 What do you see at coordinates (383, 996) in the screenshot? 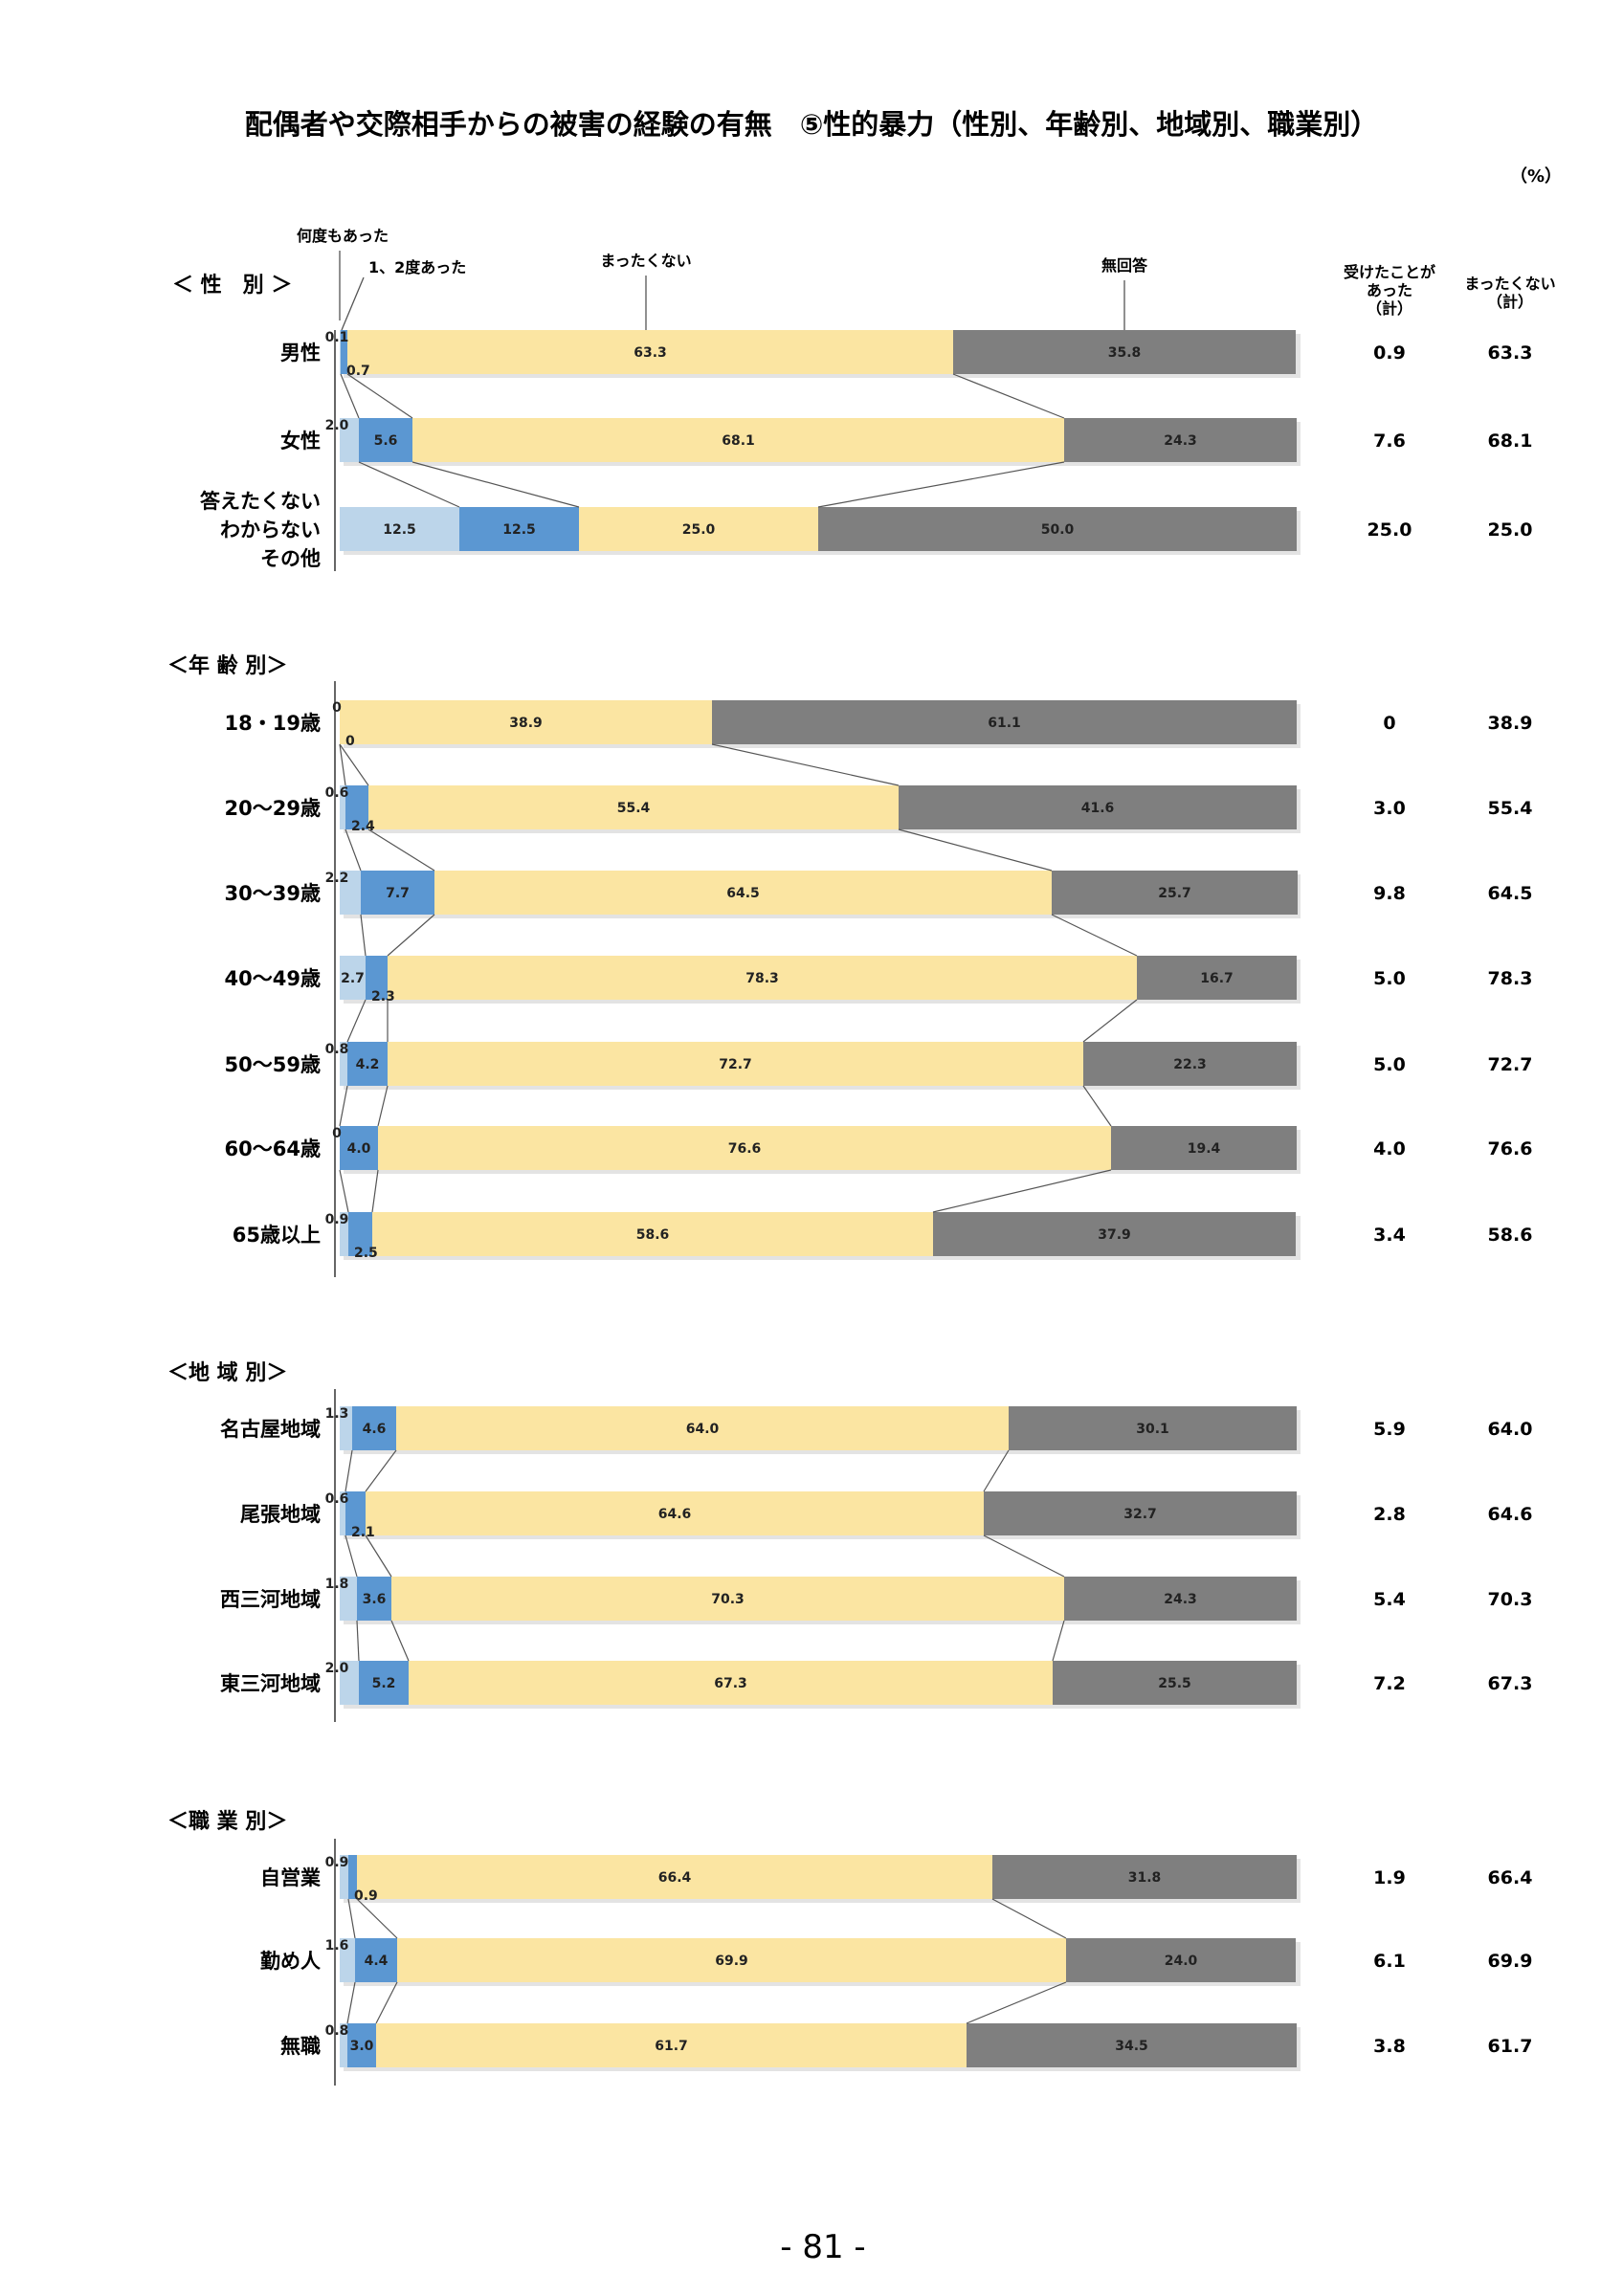
I see `data-label: 2.3` at bounding box center [383, 996].